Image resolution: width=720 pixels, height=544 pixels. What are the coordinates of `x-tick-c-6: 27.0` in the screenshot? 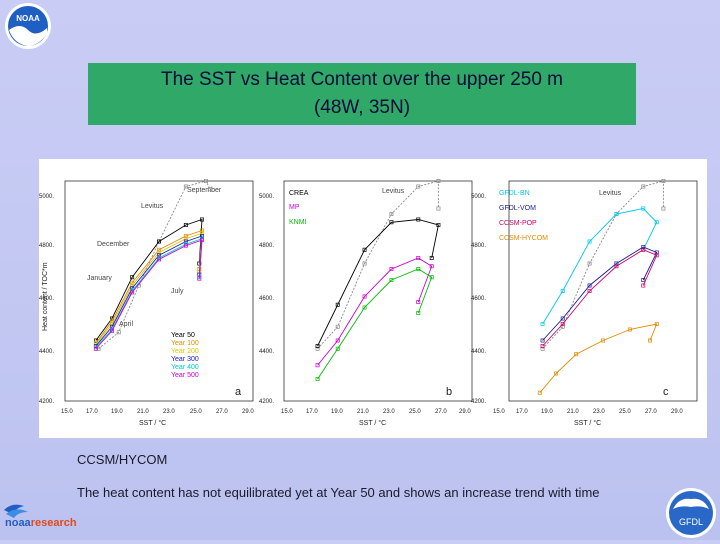 It's located at (651, 412).